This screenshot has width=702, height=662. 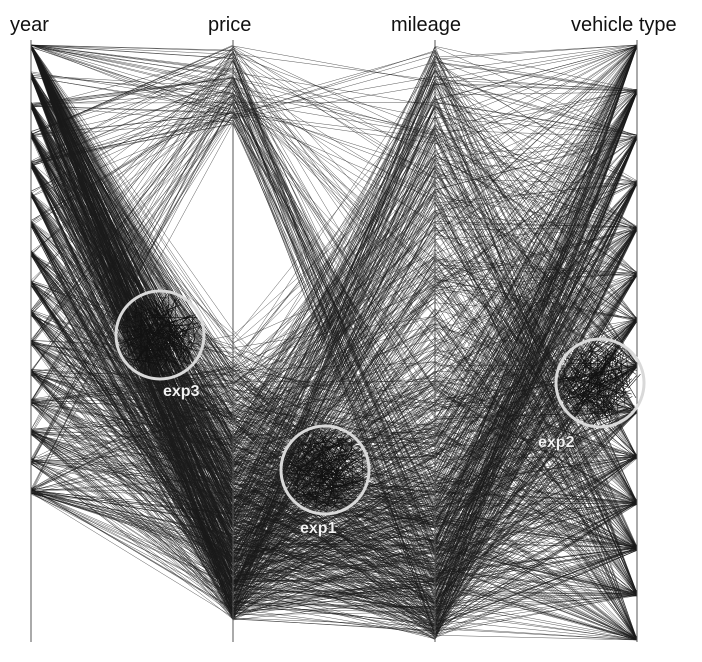 What do you see at coordinates (29, 25) in the screenshot?
I see `axis-title-year: year` at bounding box center [29, 25].